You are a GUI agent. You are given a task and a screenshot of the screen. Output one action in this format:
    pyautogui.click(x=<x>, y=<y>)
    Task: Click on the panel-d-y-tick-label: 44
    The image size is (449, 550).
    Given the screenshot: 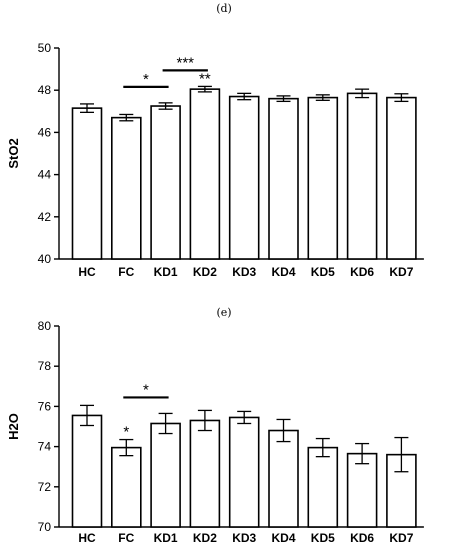 What is the action you would take?
    pyautogui.click(x=45, y=175)
    